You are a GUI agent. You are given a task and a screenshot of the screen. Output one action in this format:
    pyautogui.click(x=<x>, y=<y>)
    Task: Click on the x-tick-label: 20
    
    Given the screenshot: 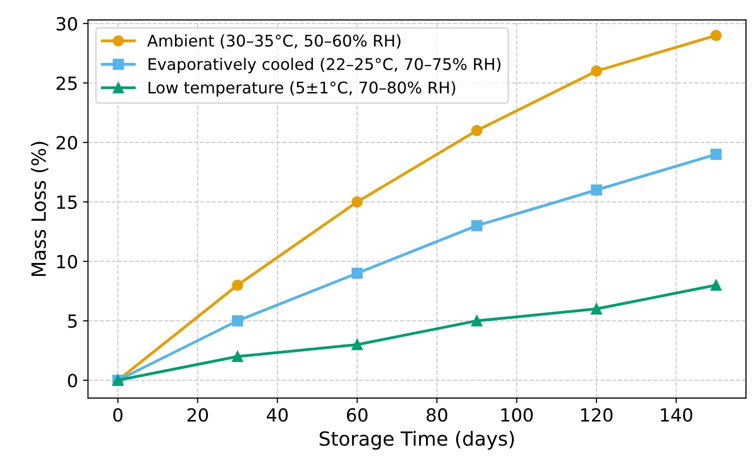 What is the action you would take?
    pyautogui.click(x=197, y=415)
    